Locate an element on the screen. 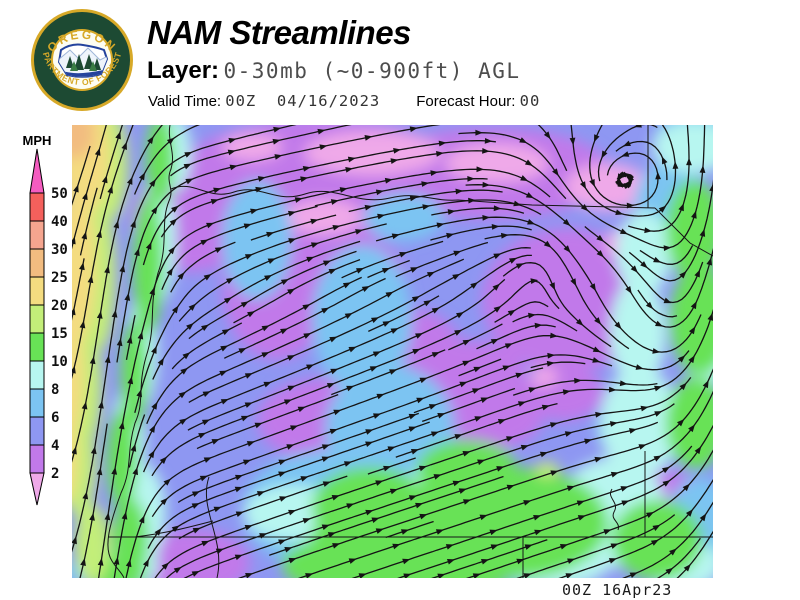 The image size is (800, 600). page-title: NAM Streamlines is located at coordinates (279, 32).